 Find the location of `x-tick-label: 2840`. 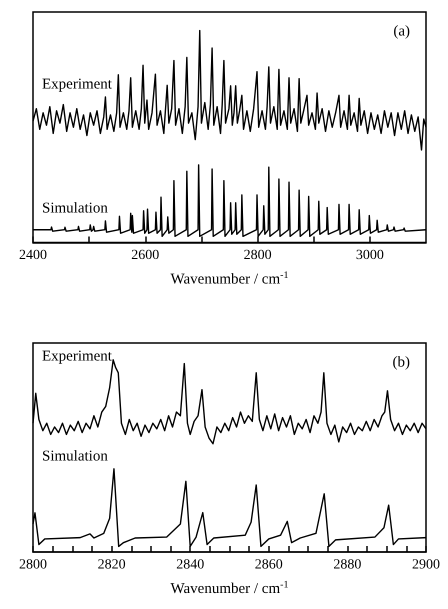

x-tick-label: 2840 is located at coordinates (190, 565).